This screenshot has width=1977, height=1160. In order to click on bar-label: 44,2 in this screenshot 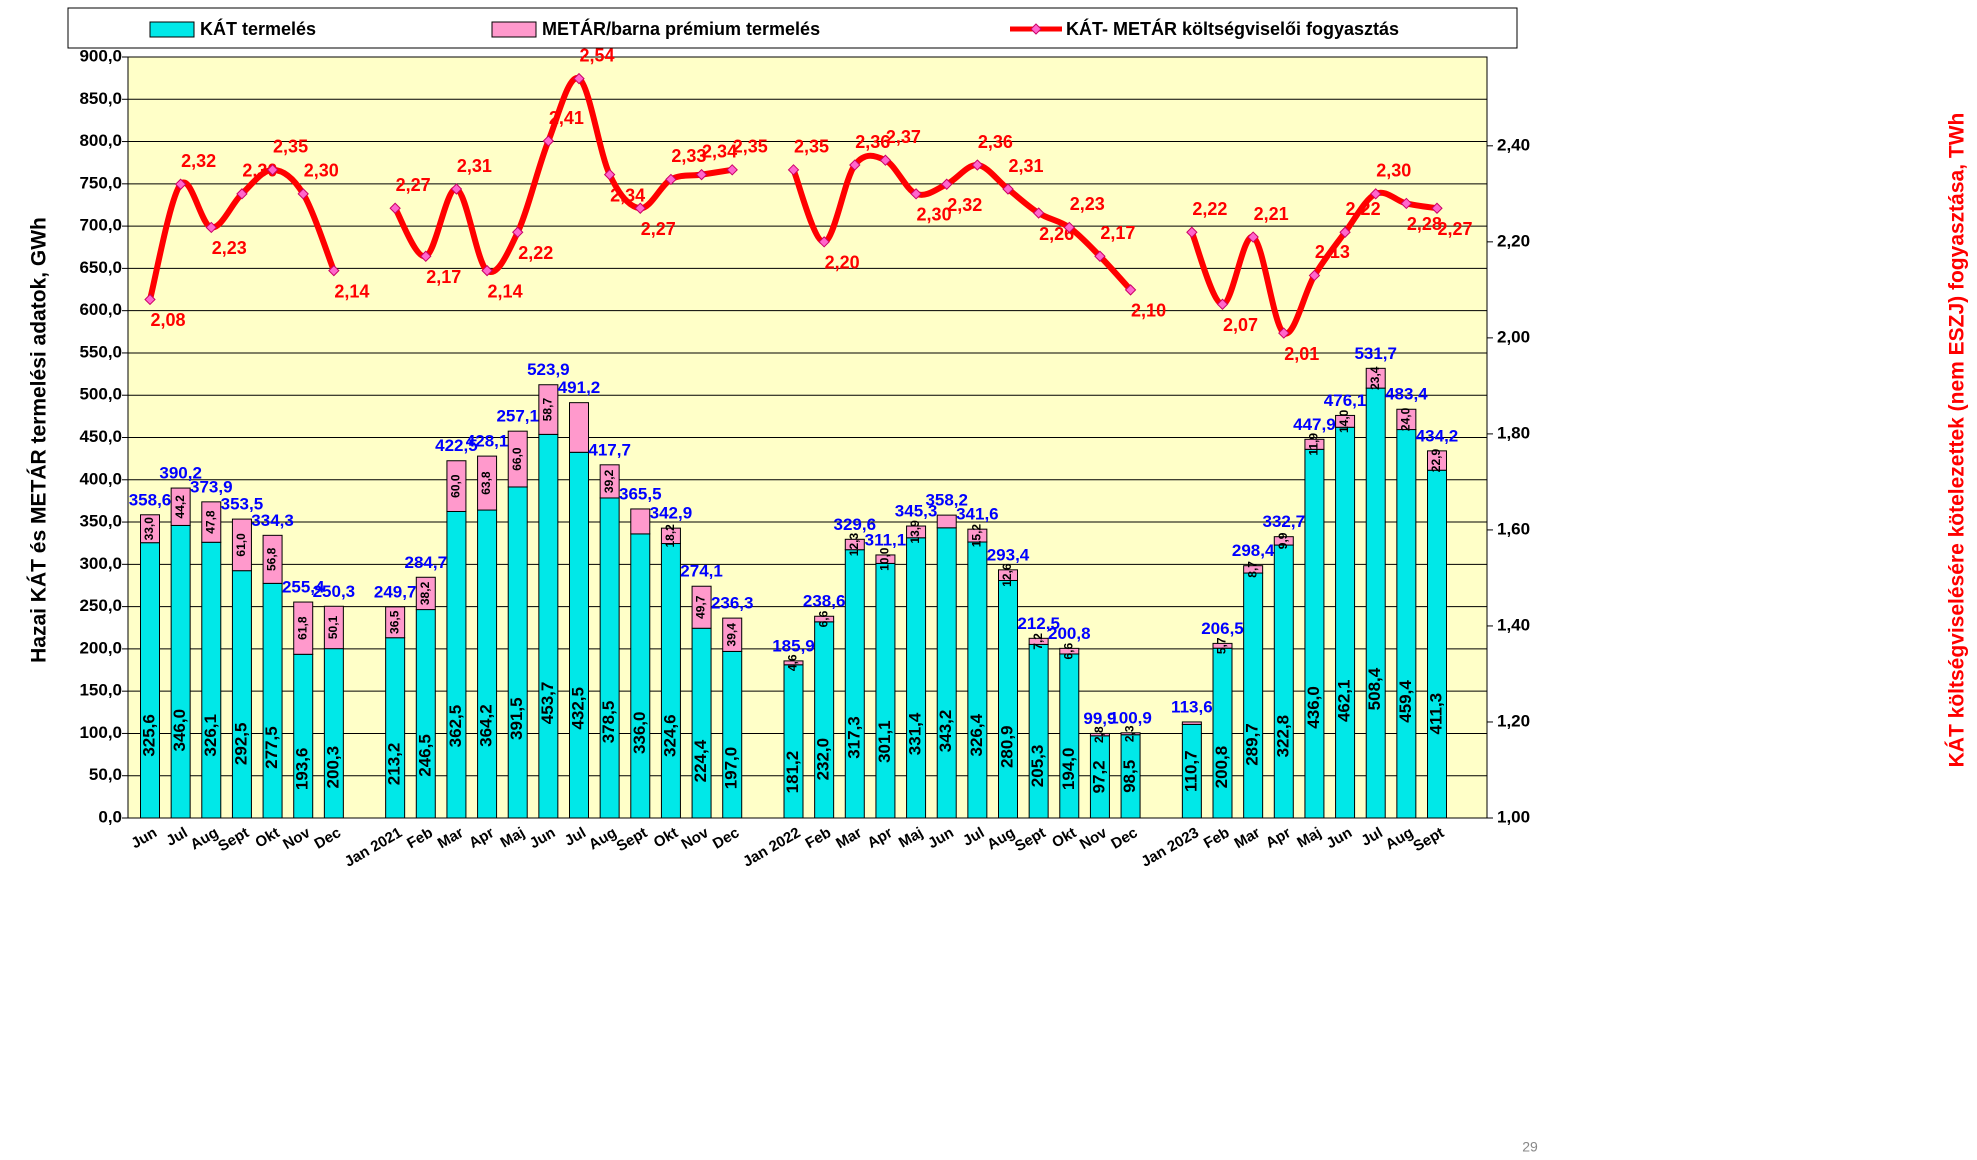, I will do `click(180, 507)`.